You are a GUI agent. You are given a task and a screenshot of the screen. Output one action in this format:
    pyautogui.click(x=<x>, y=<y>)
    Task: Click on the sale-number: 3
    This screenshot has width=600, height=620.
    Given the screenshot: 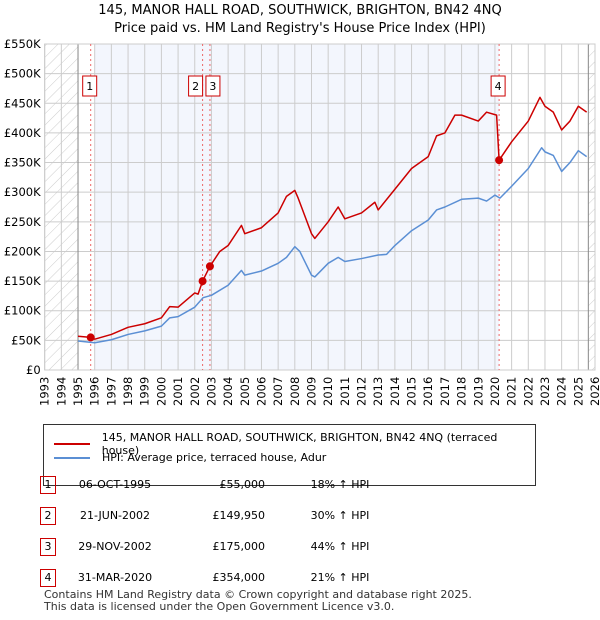 What is the action you would take?
    pyautogui.click(x=48, y=547)
    